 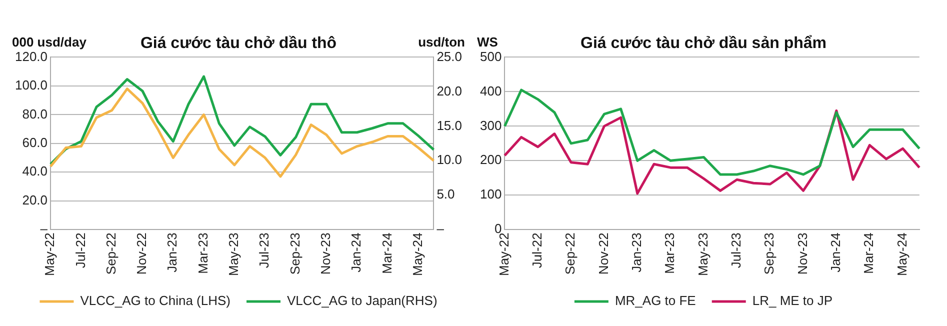 I want to click on y2-tick-label: 15.0, so click(x=449, y=125).